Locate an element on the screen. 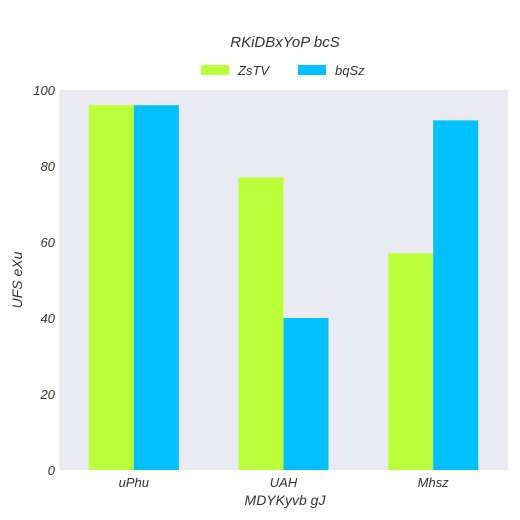  x-tick-label: UAH is located at coordinates (284, 482).